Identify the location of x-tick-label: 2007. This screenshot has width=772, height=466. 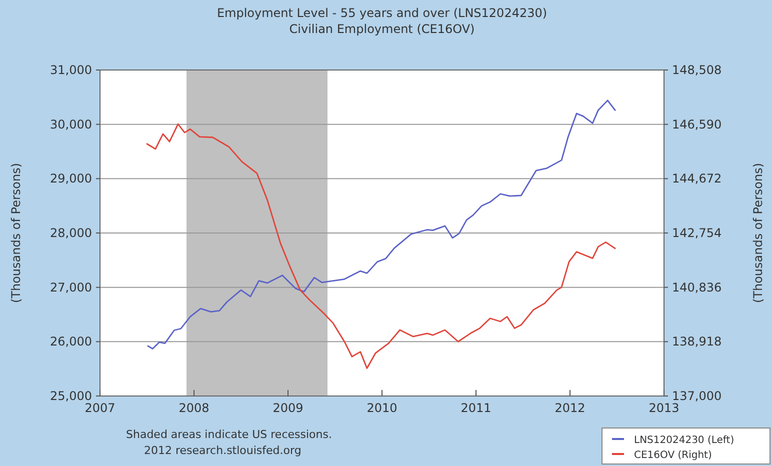
(100, 408).